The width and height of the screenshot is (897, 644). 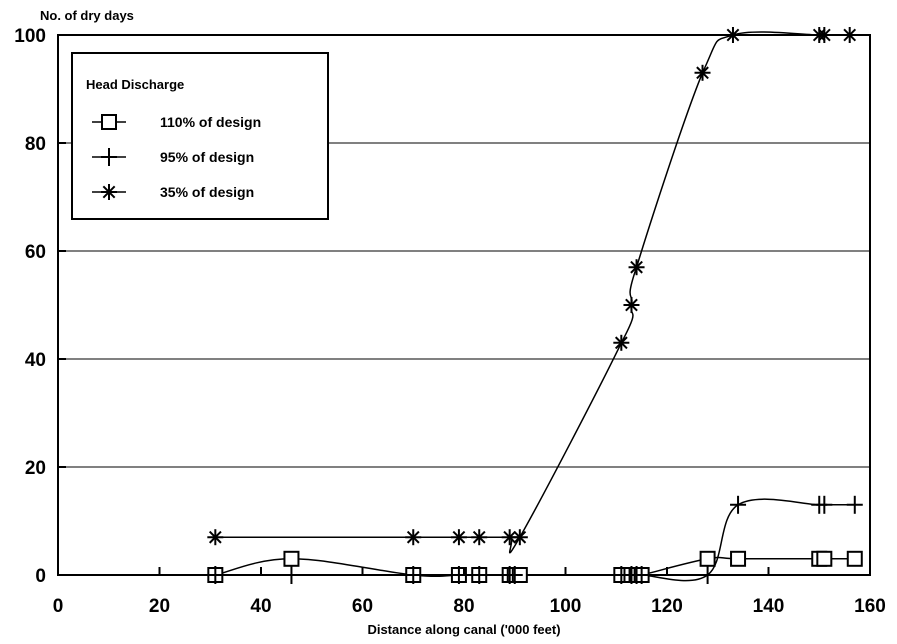 What do you see at coordinates (210, 122) in the screenshot?
I see `legend-label: 110% of design` at bounding box center [210, 122].